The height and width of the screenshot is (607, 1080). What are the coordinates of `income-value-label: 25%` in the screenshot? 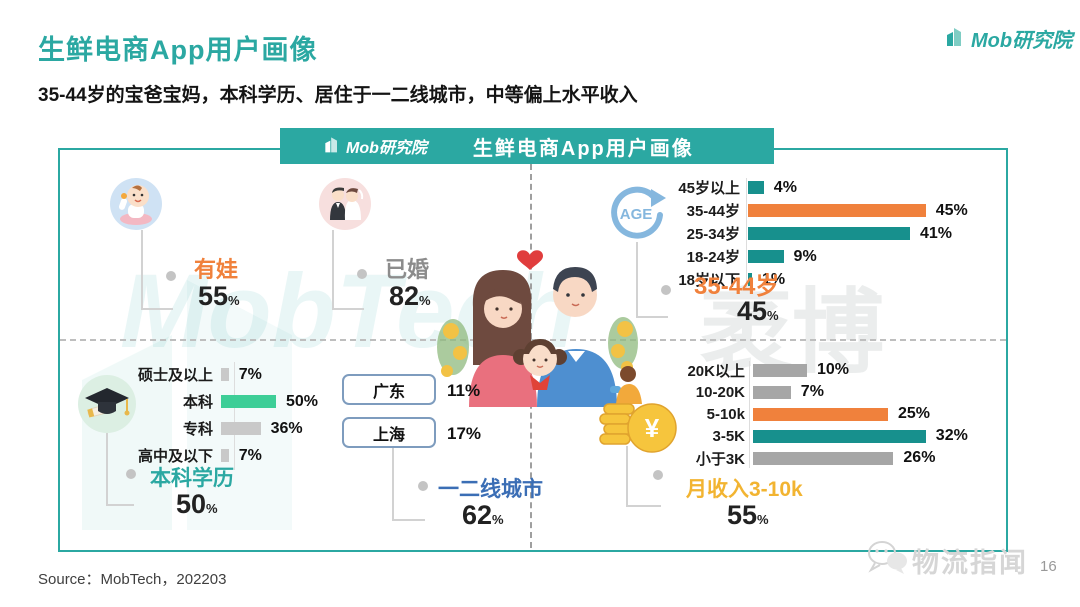 It's located at (914, 413).